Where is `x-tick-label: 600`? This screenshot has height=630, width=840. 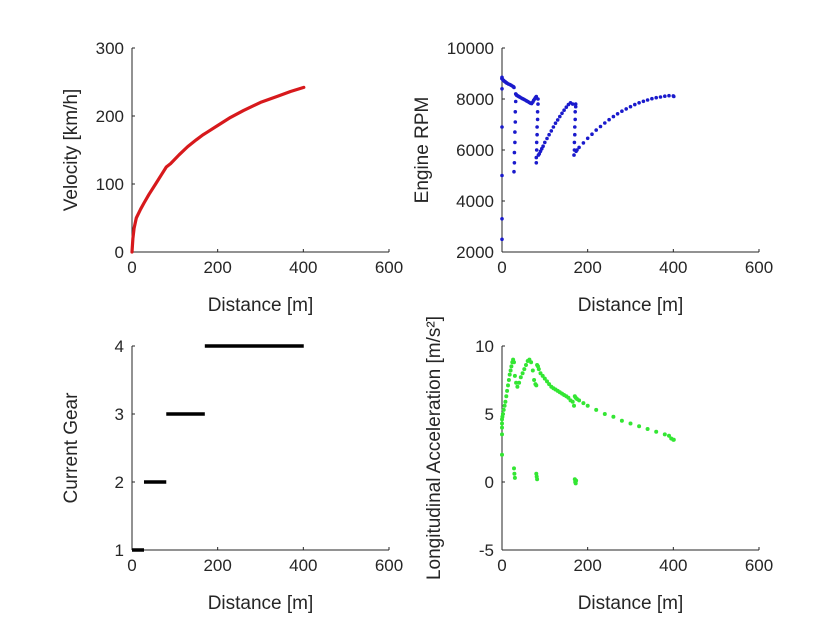
x-tick-label: 600 is located at coordinates (759, 267).